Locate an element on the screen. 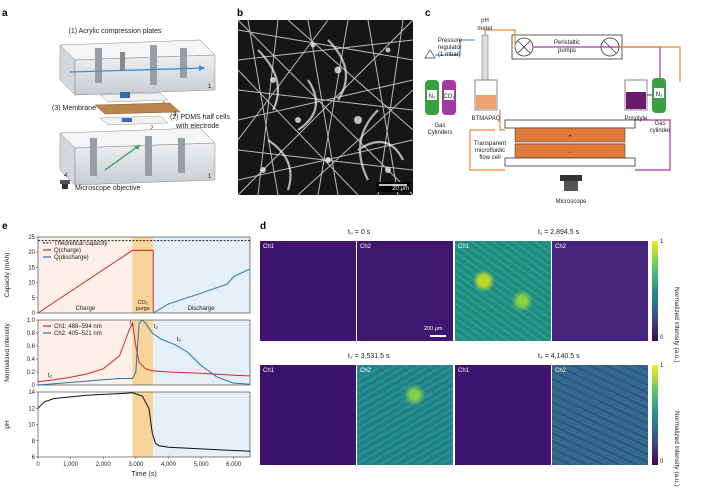  num-2-b: 2 is located at coordinates (152, 129).